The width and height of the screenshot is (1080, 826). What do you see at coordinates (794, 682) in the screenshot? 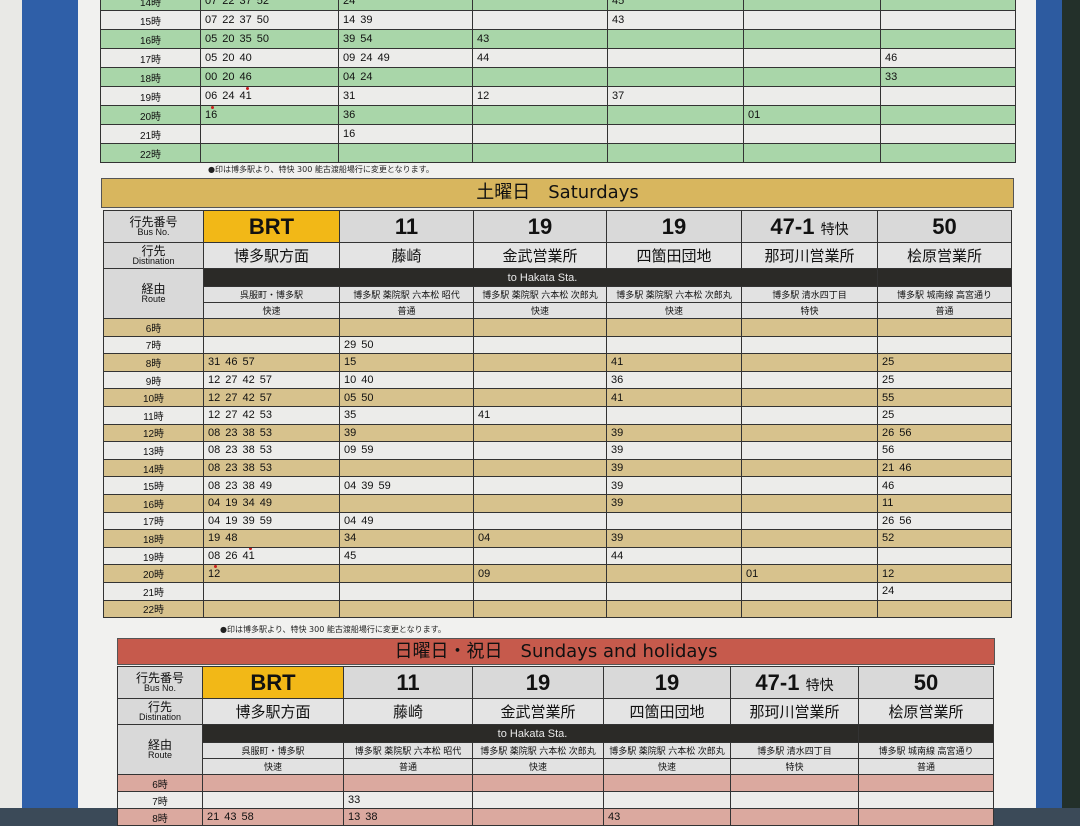
I see `bus-number-cell: 47-1 特快` at bounding box center [794, 682].